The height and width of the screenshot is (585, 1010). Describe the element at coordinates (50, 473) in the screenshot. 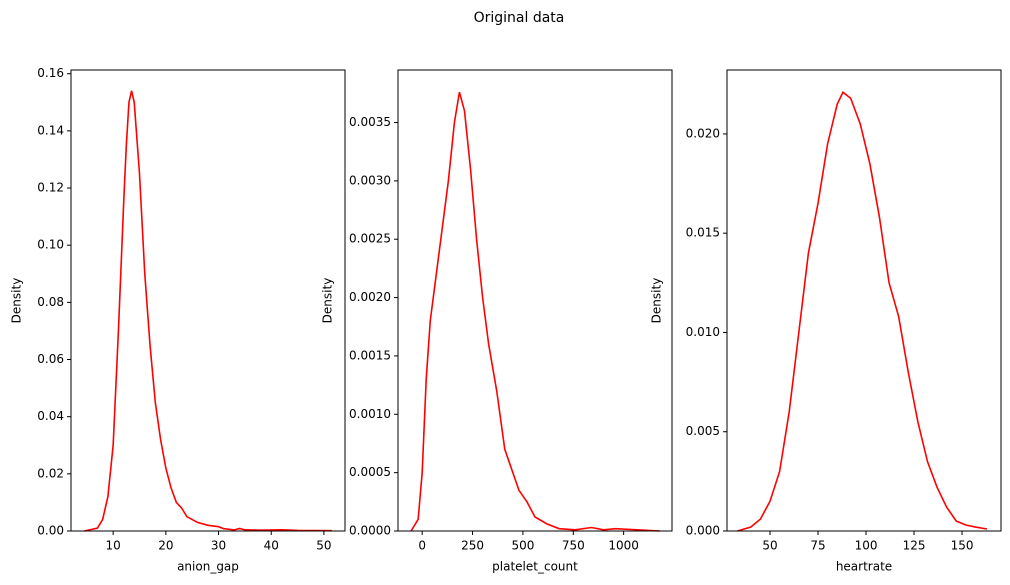

I see `y-tick-label: 0.02` at that location.